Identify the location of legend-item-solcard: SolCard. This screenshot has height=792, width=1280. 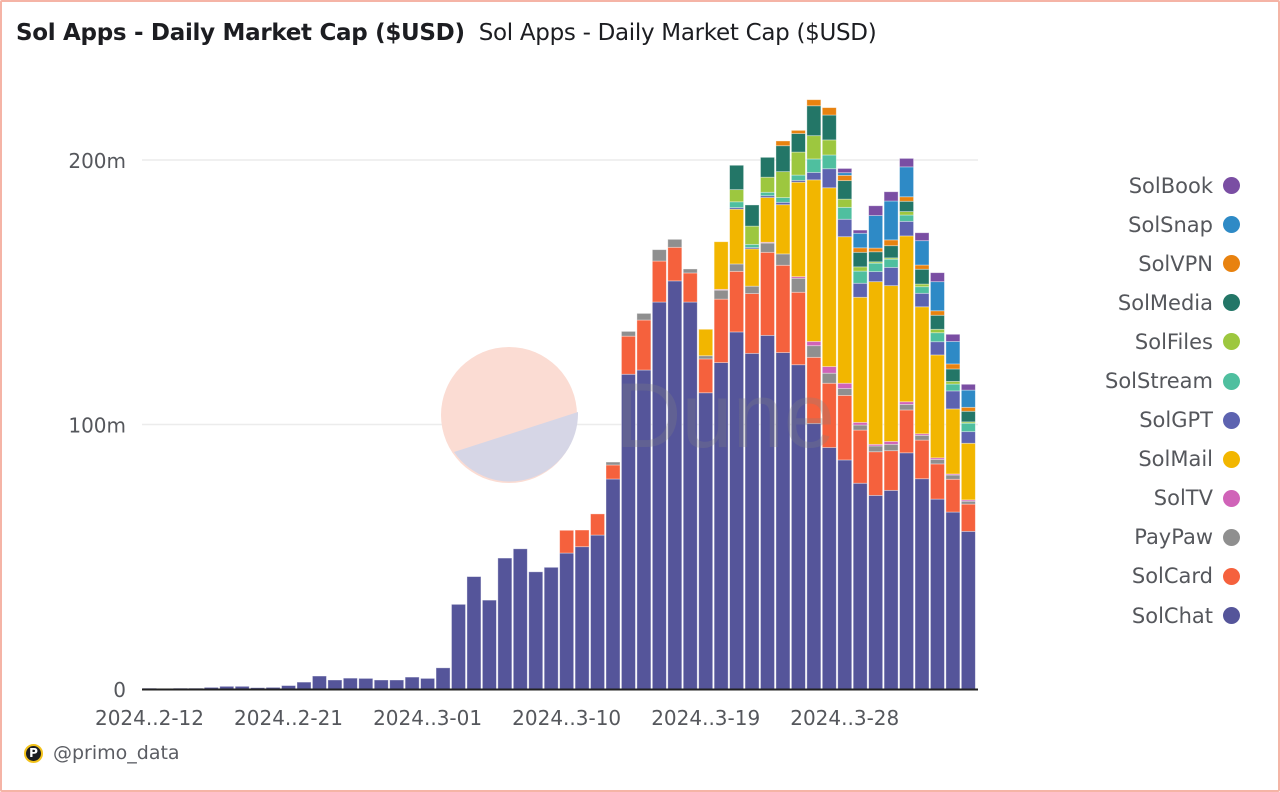
(1140, 576).